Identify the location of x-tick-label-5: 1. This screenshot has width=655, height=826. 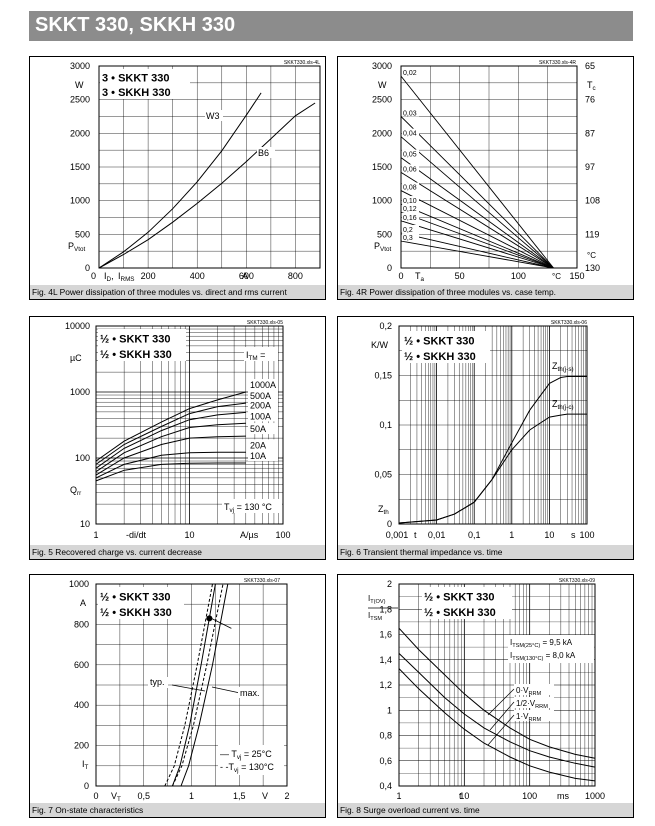
(95, 535).